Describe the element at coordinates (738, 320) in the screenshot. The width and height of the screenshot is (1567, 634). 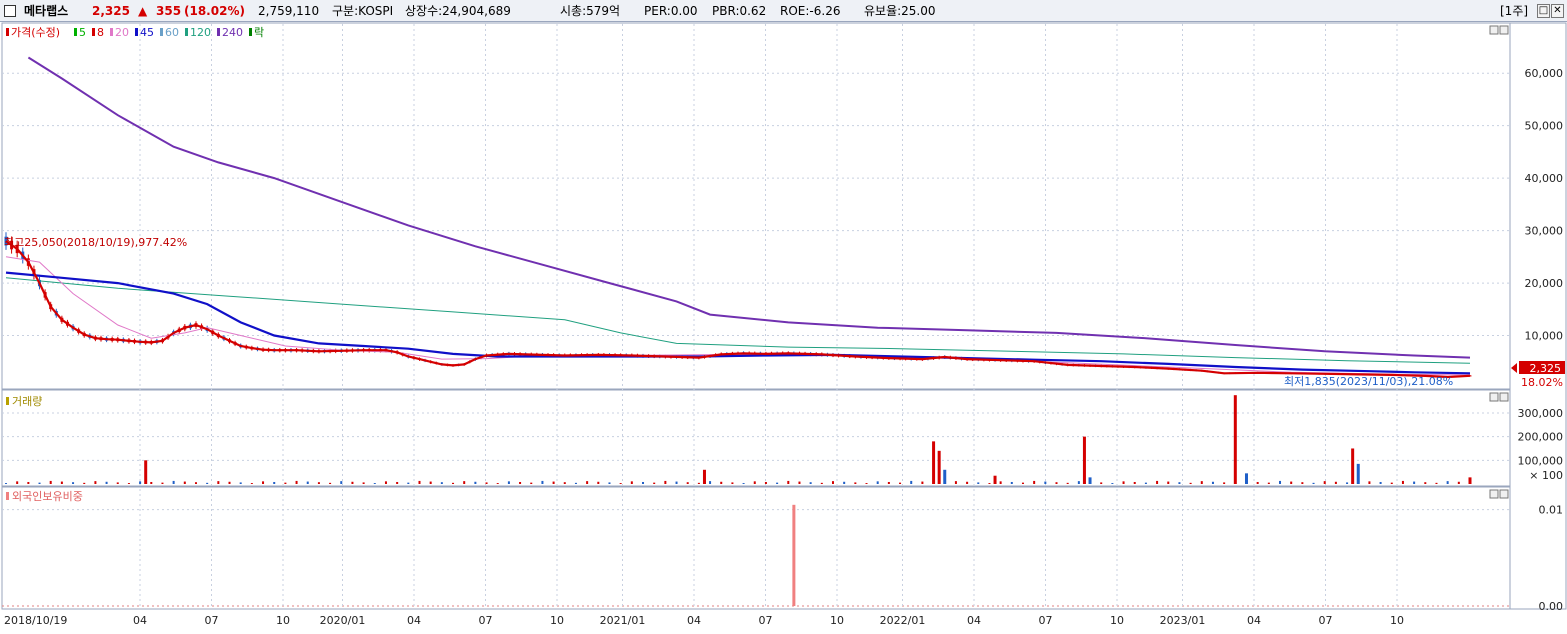
I see `ma120-line` at that location.